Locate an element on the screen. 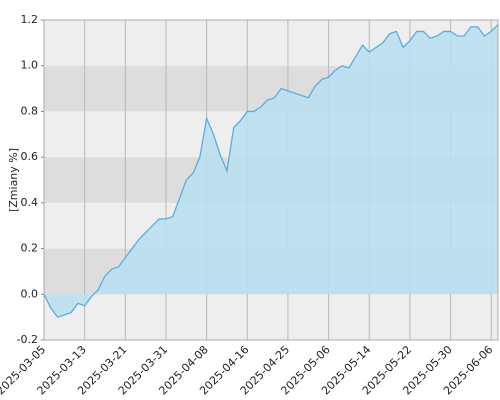 The image size is (500, 400). y-tick-label: 0.0 is located at coordinates (30, 293).